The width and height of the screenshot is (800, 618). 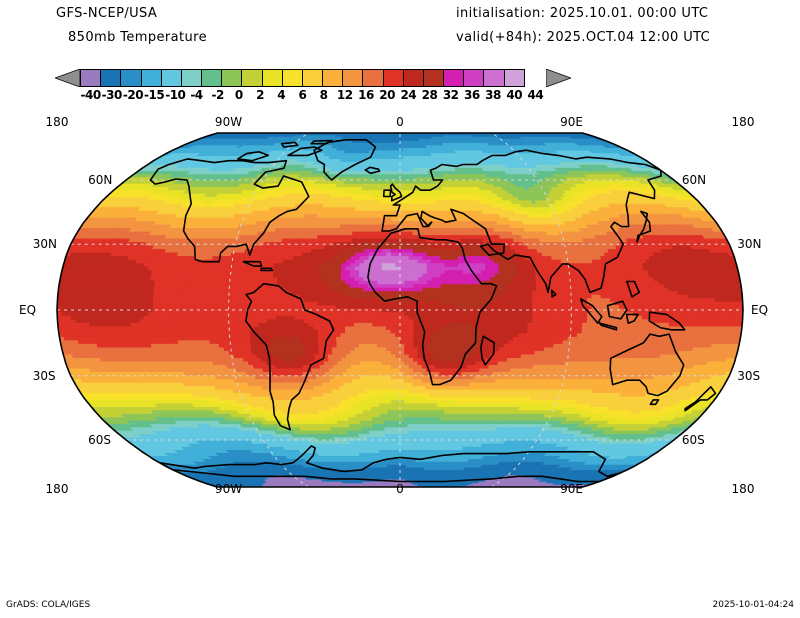 What do you see at coordinates (387, 95) in the screenshot?
I see `colorbar-tick-label: 20` at bounding box center [387, 95].